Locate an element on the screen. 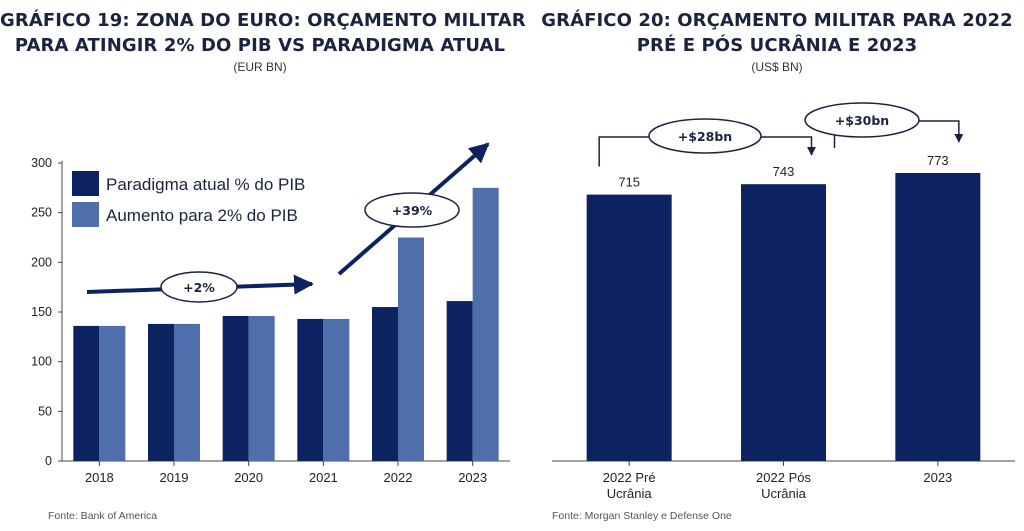 Image resolution: width=1024 pixels, height=531 pixels. x-tick-label: 2018 is located at coordinates (99, 477).